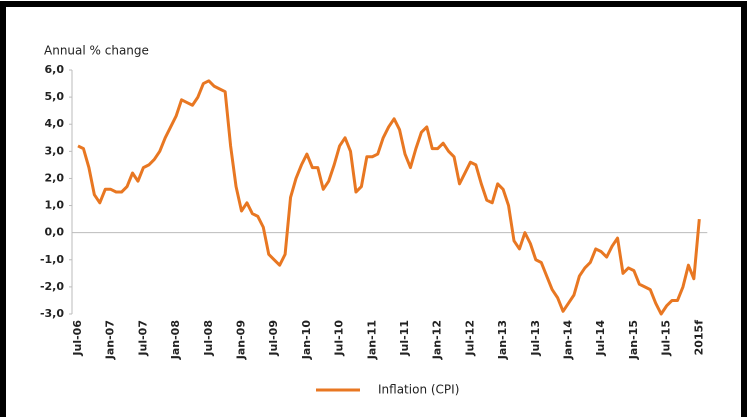 This screenshot has width=748, height=417. Describe the element at coordinates (339, 338) in the screenshot. I see `x-tick-label: Jul-10` at that location.